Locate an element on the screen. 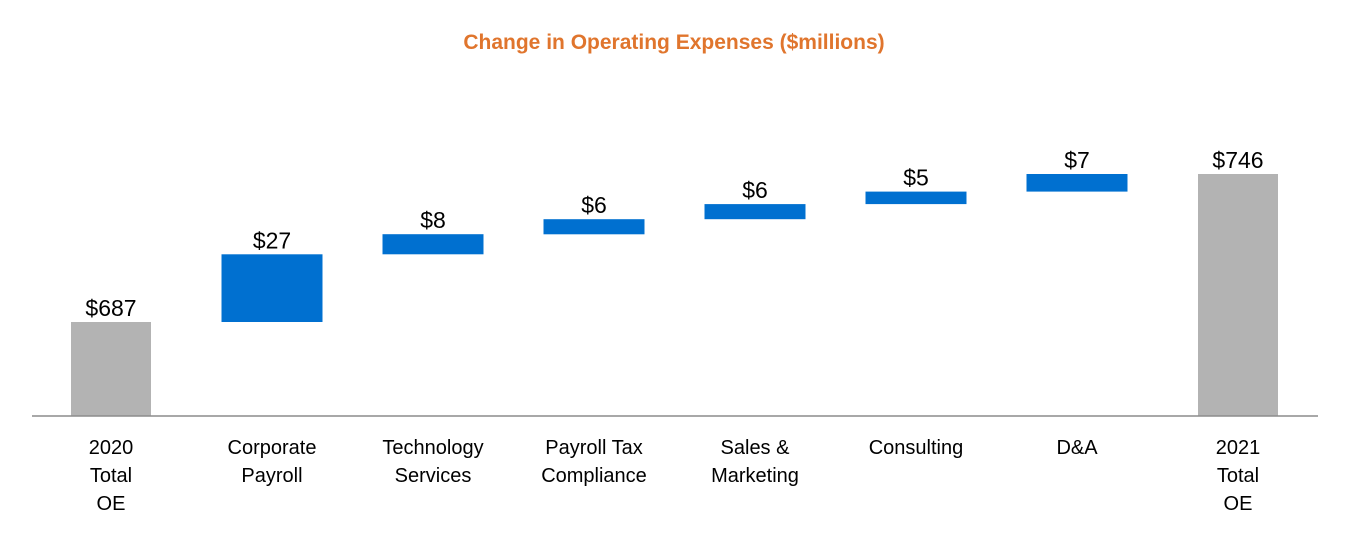 This screenshot has height=542, width=1348. x-tick-label-line: Marketing is located at coordinates (755, 476).